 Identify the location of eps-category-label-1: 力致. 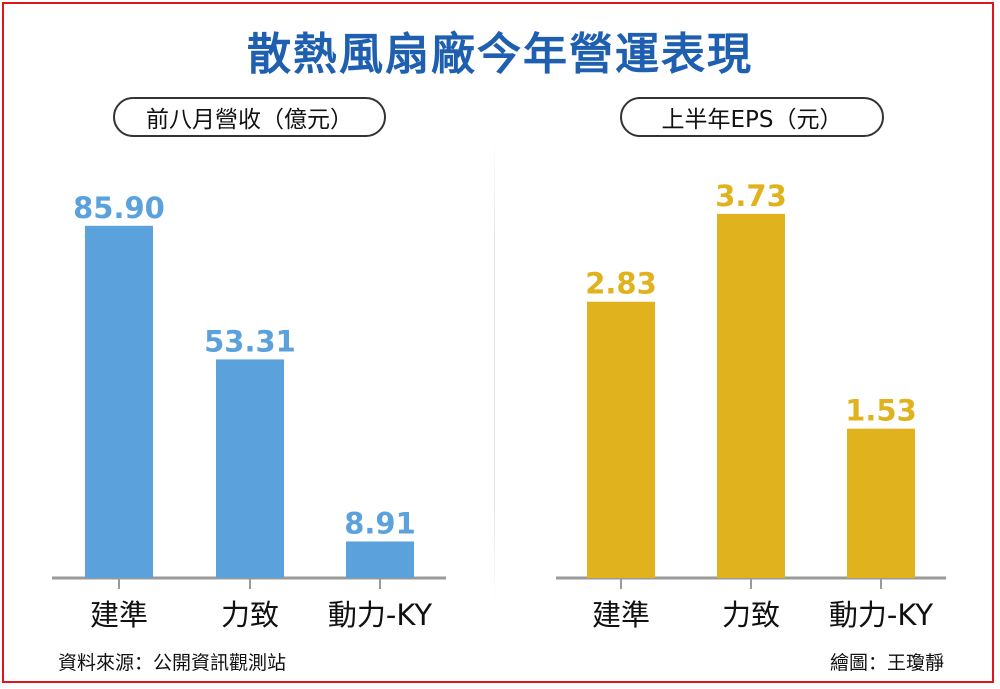
(751, 615).